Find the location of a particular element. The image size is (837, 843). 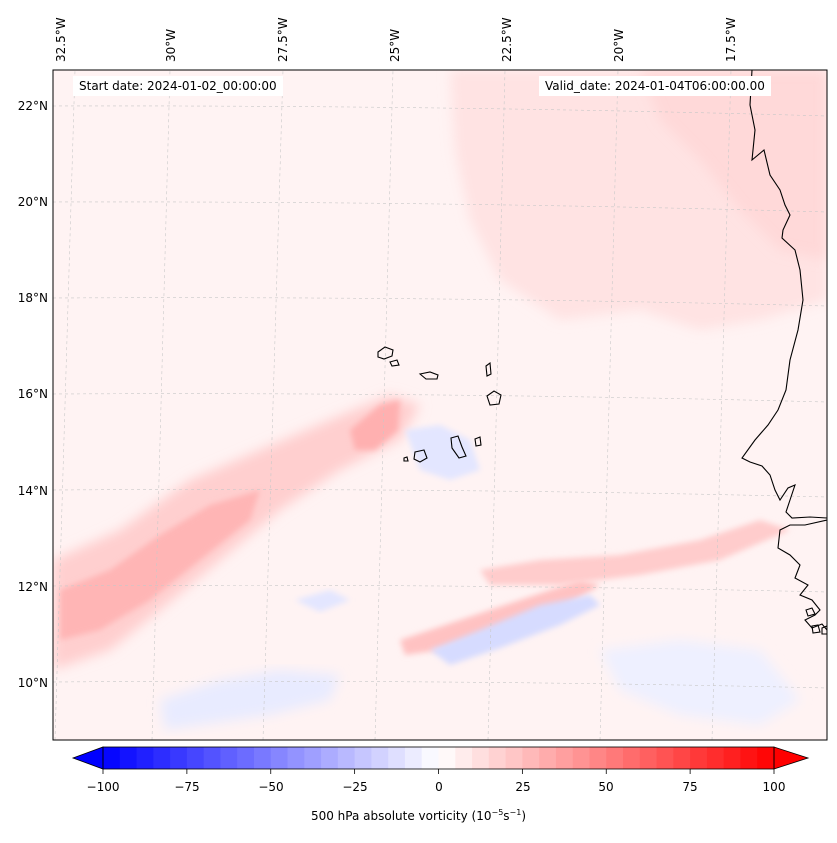

island-sal is located at coordinates (488, 369).